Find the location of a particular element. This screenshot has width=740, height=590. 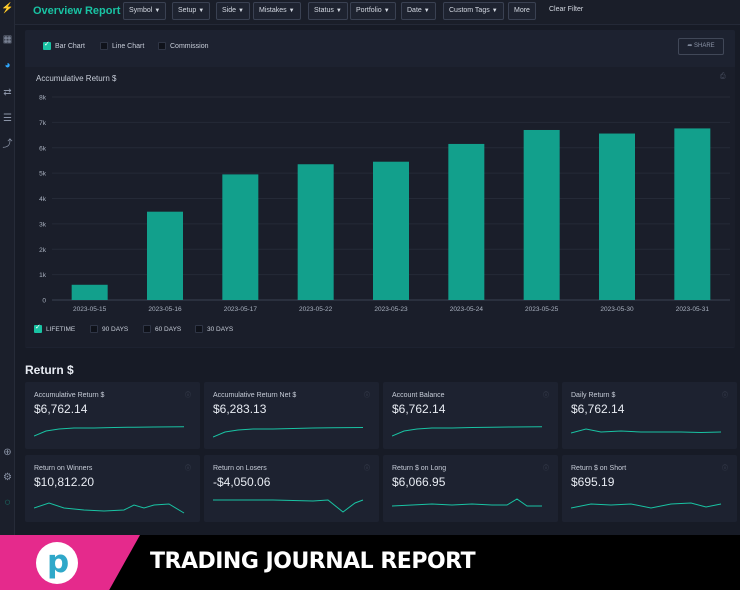

sidebar: ⚡ ▦ ◕ ⇄ ☰ ⤴ ⊕ ⚙ ◌ is located at coordinates (7, 267).